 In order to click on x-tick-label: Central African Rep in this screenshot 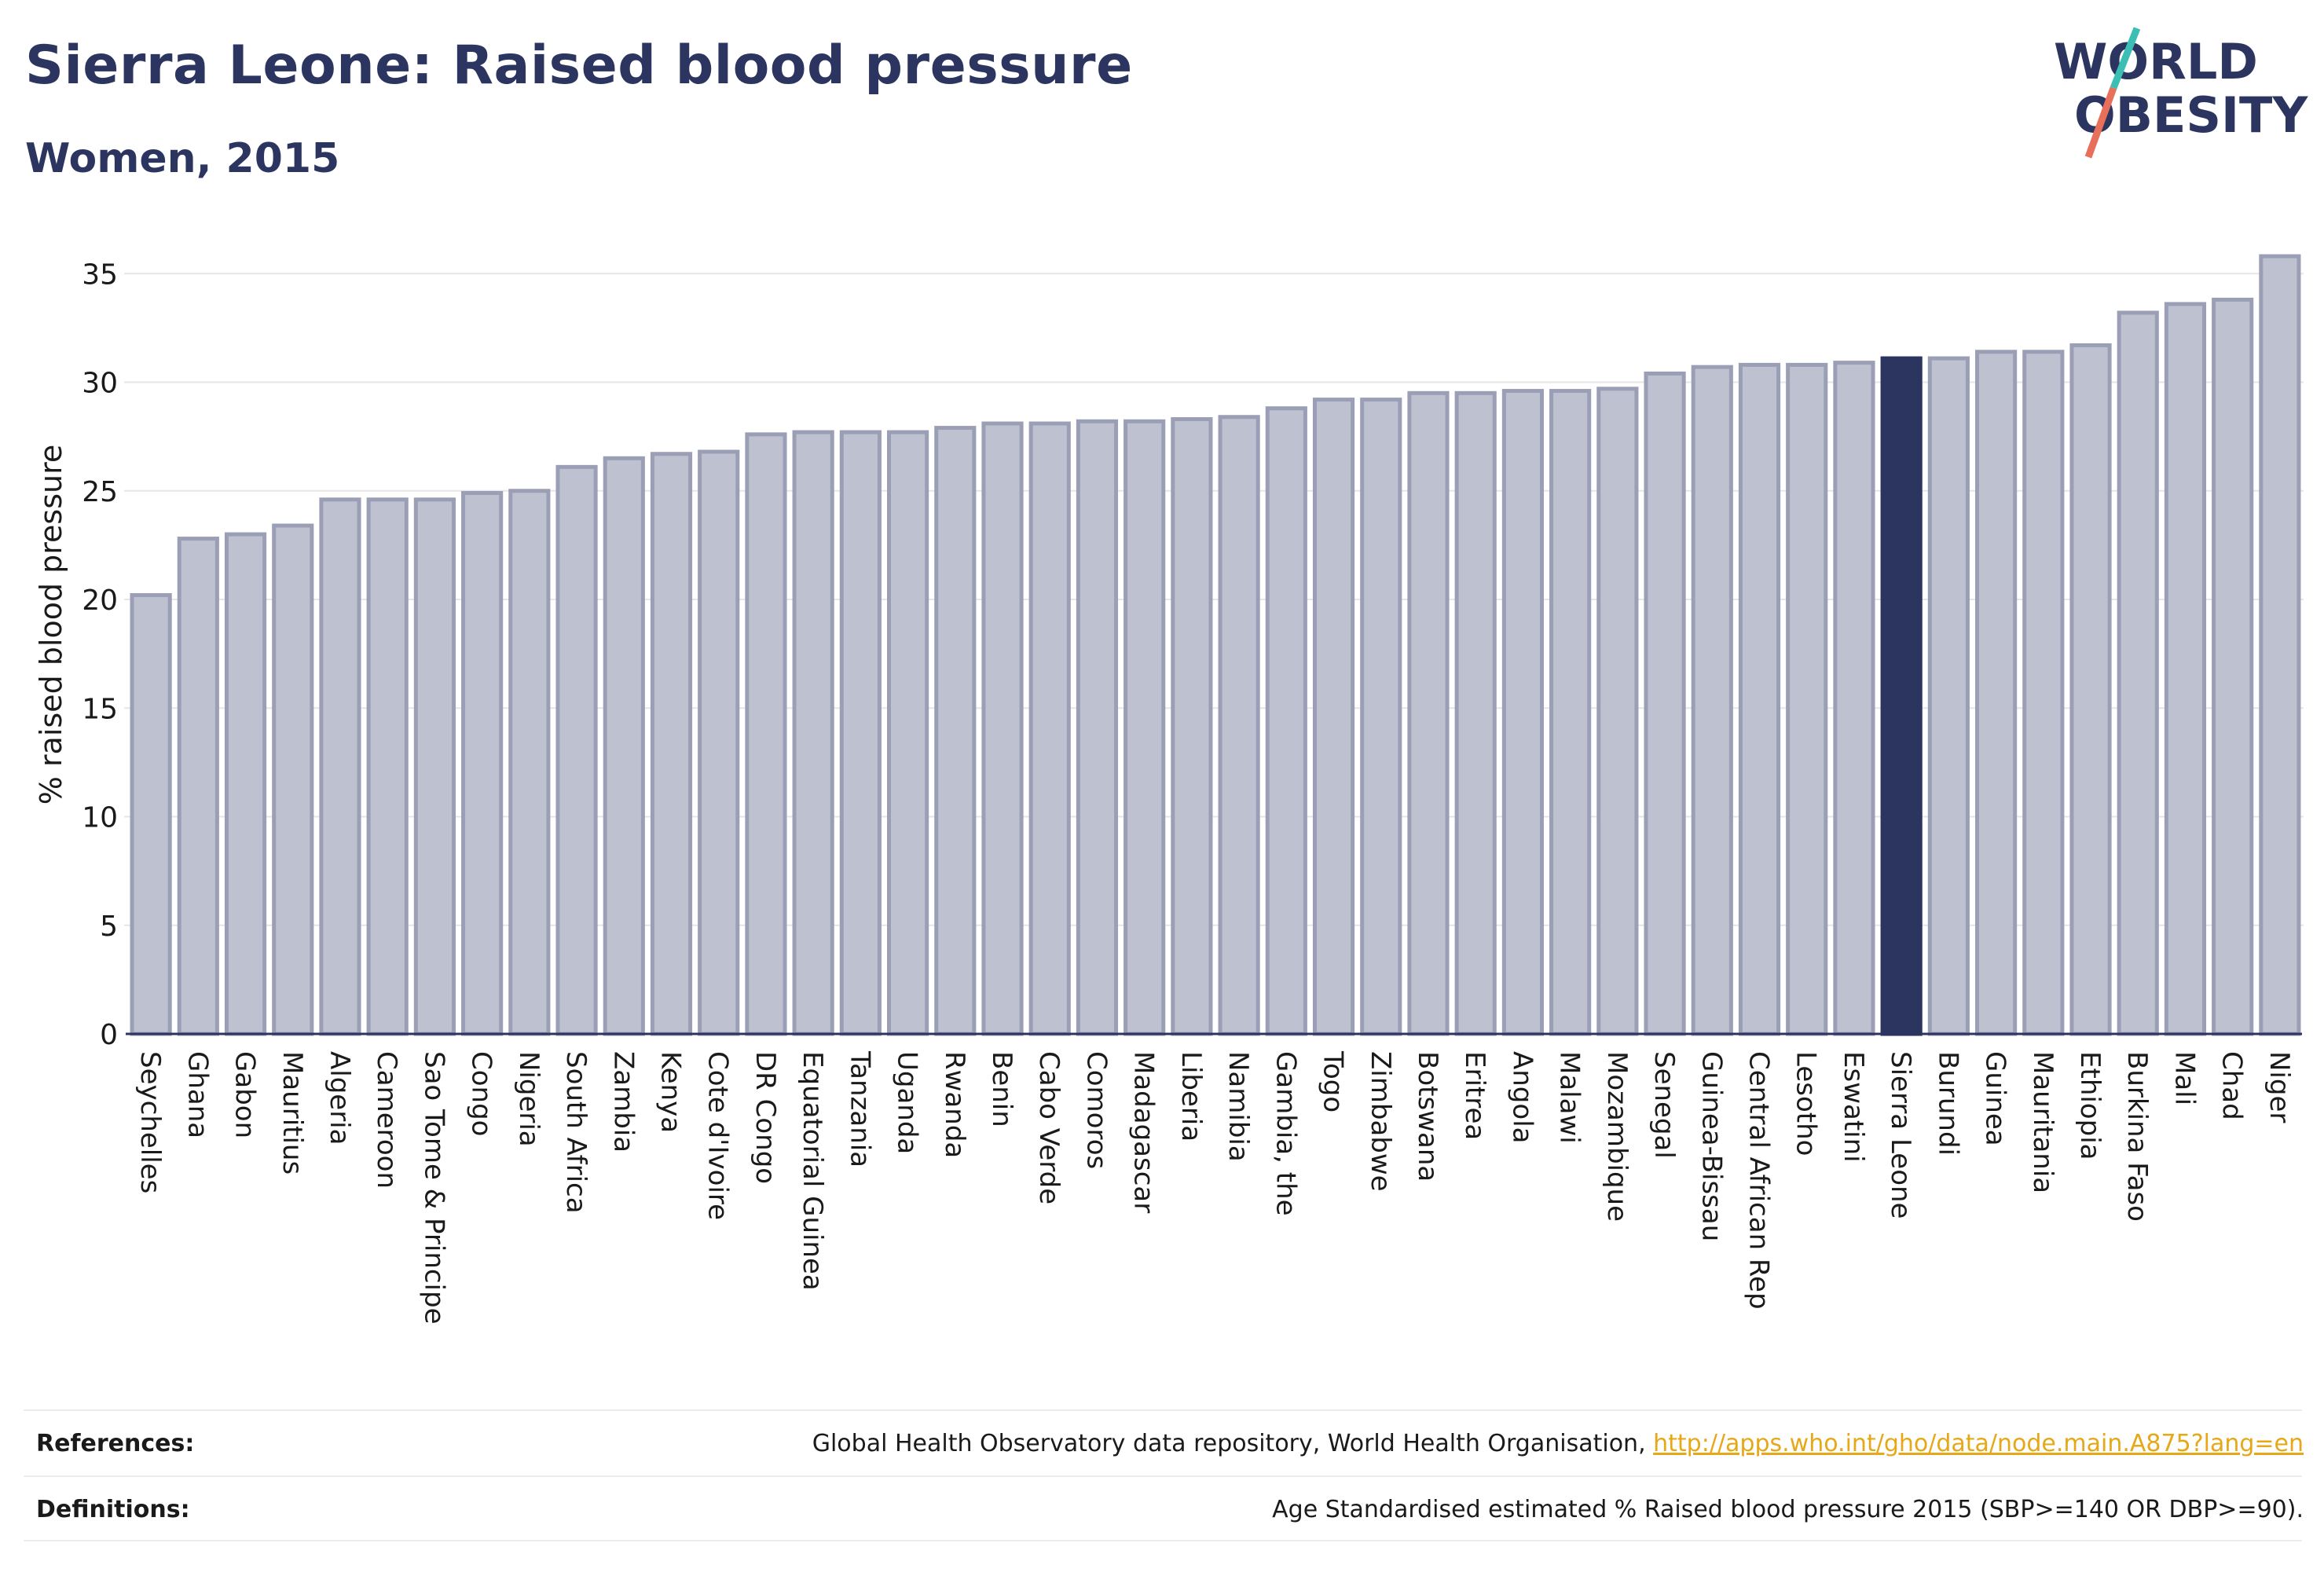, I will do `click(1759, 1180)`.